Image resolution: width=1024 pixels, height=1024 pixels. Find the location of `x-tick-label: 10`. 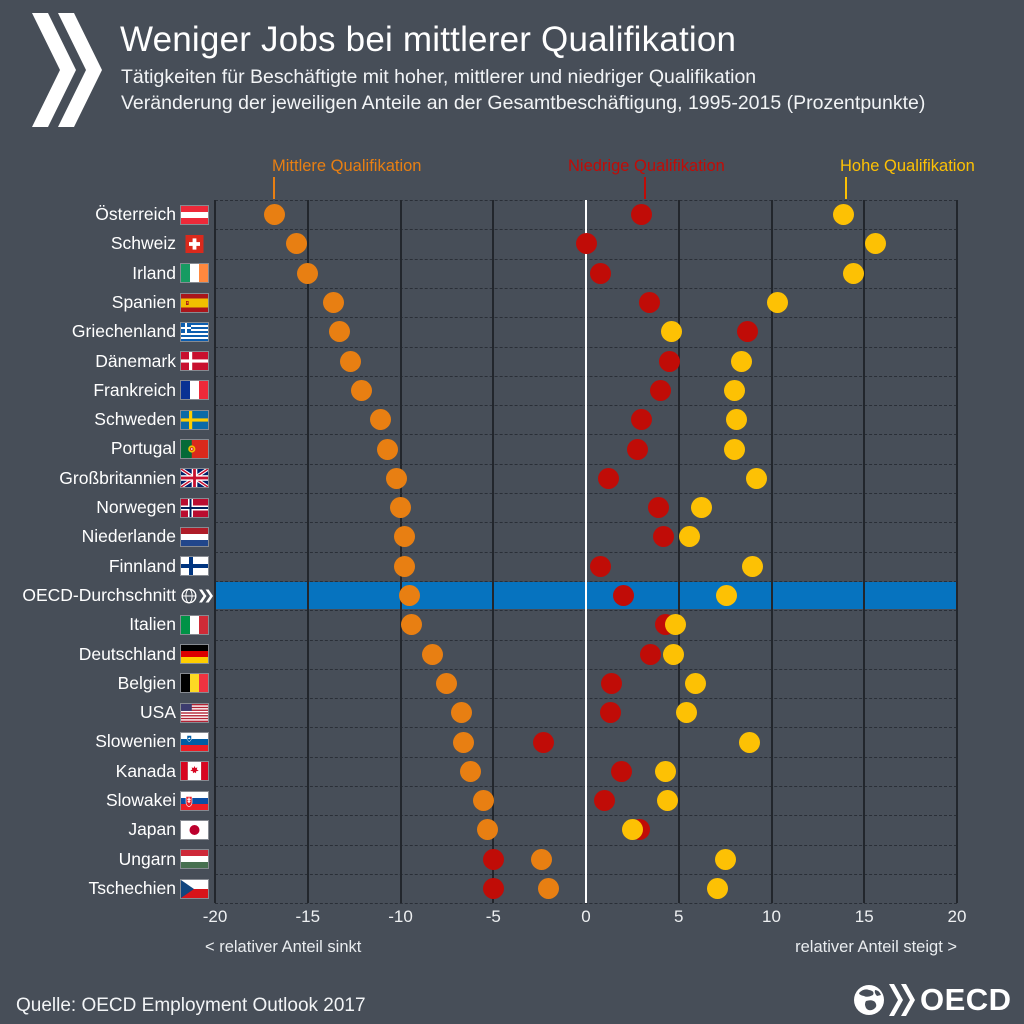

x-tick-label: 10 is located at coordinates (771, 916).